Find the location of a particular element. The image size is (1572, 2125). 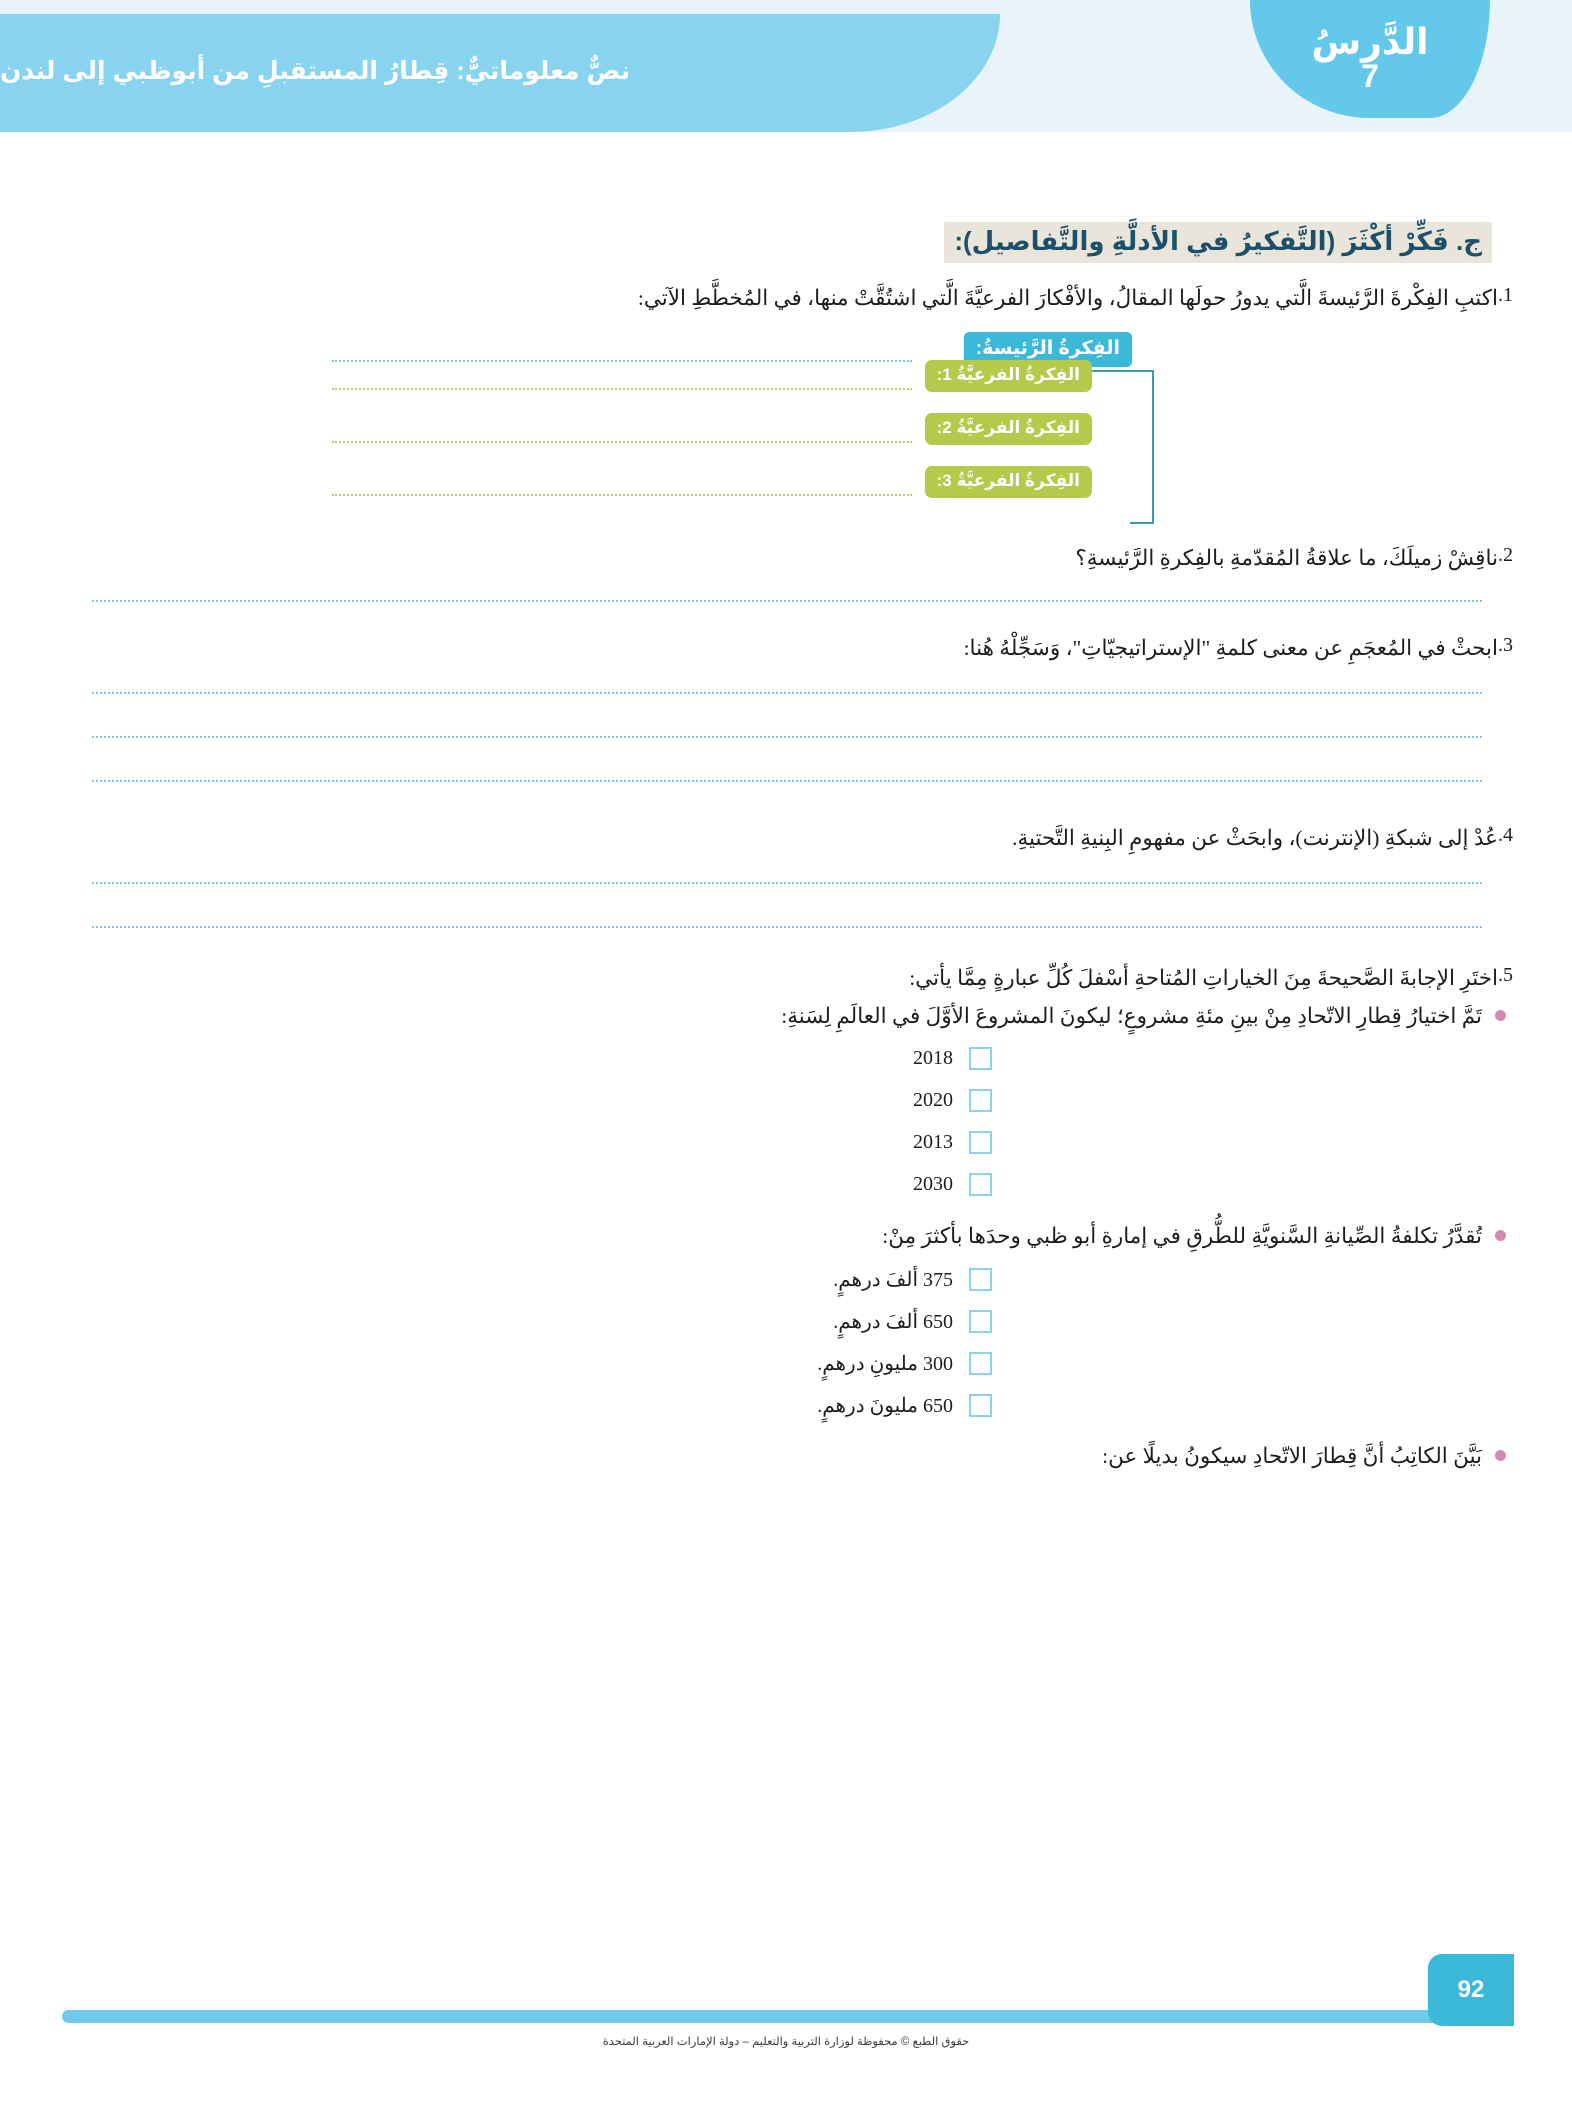

question-1-number: 1. is located at coordinates (1505, 295).